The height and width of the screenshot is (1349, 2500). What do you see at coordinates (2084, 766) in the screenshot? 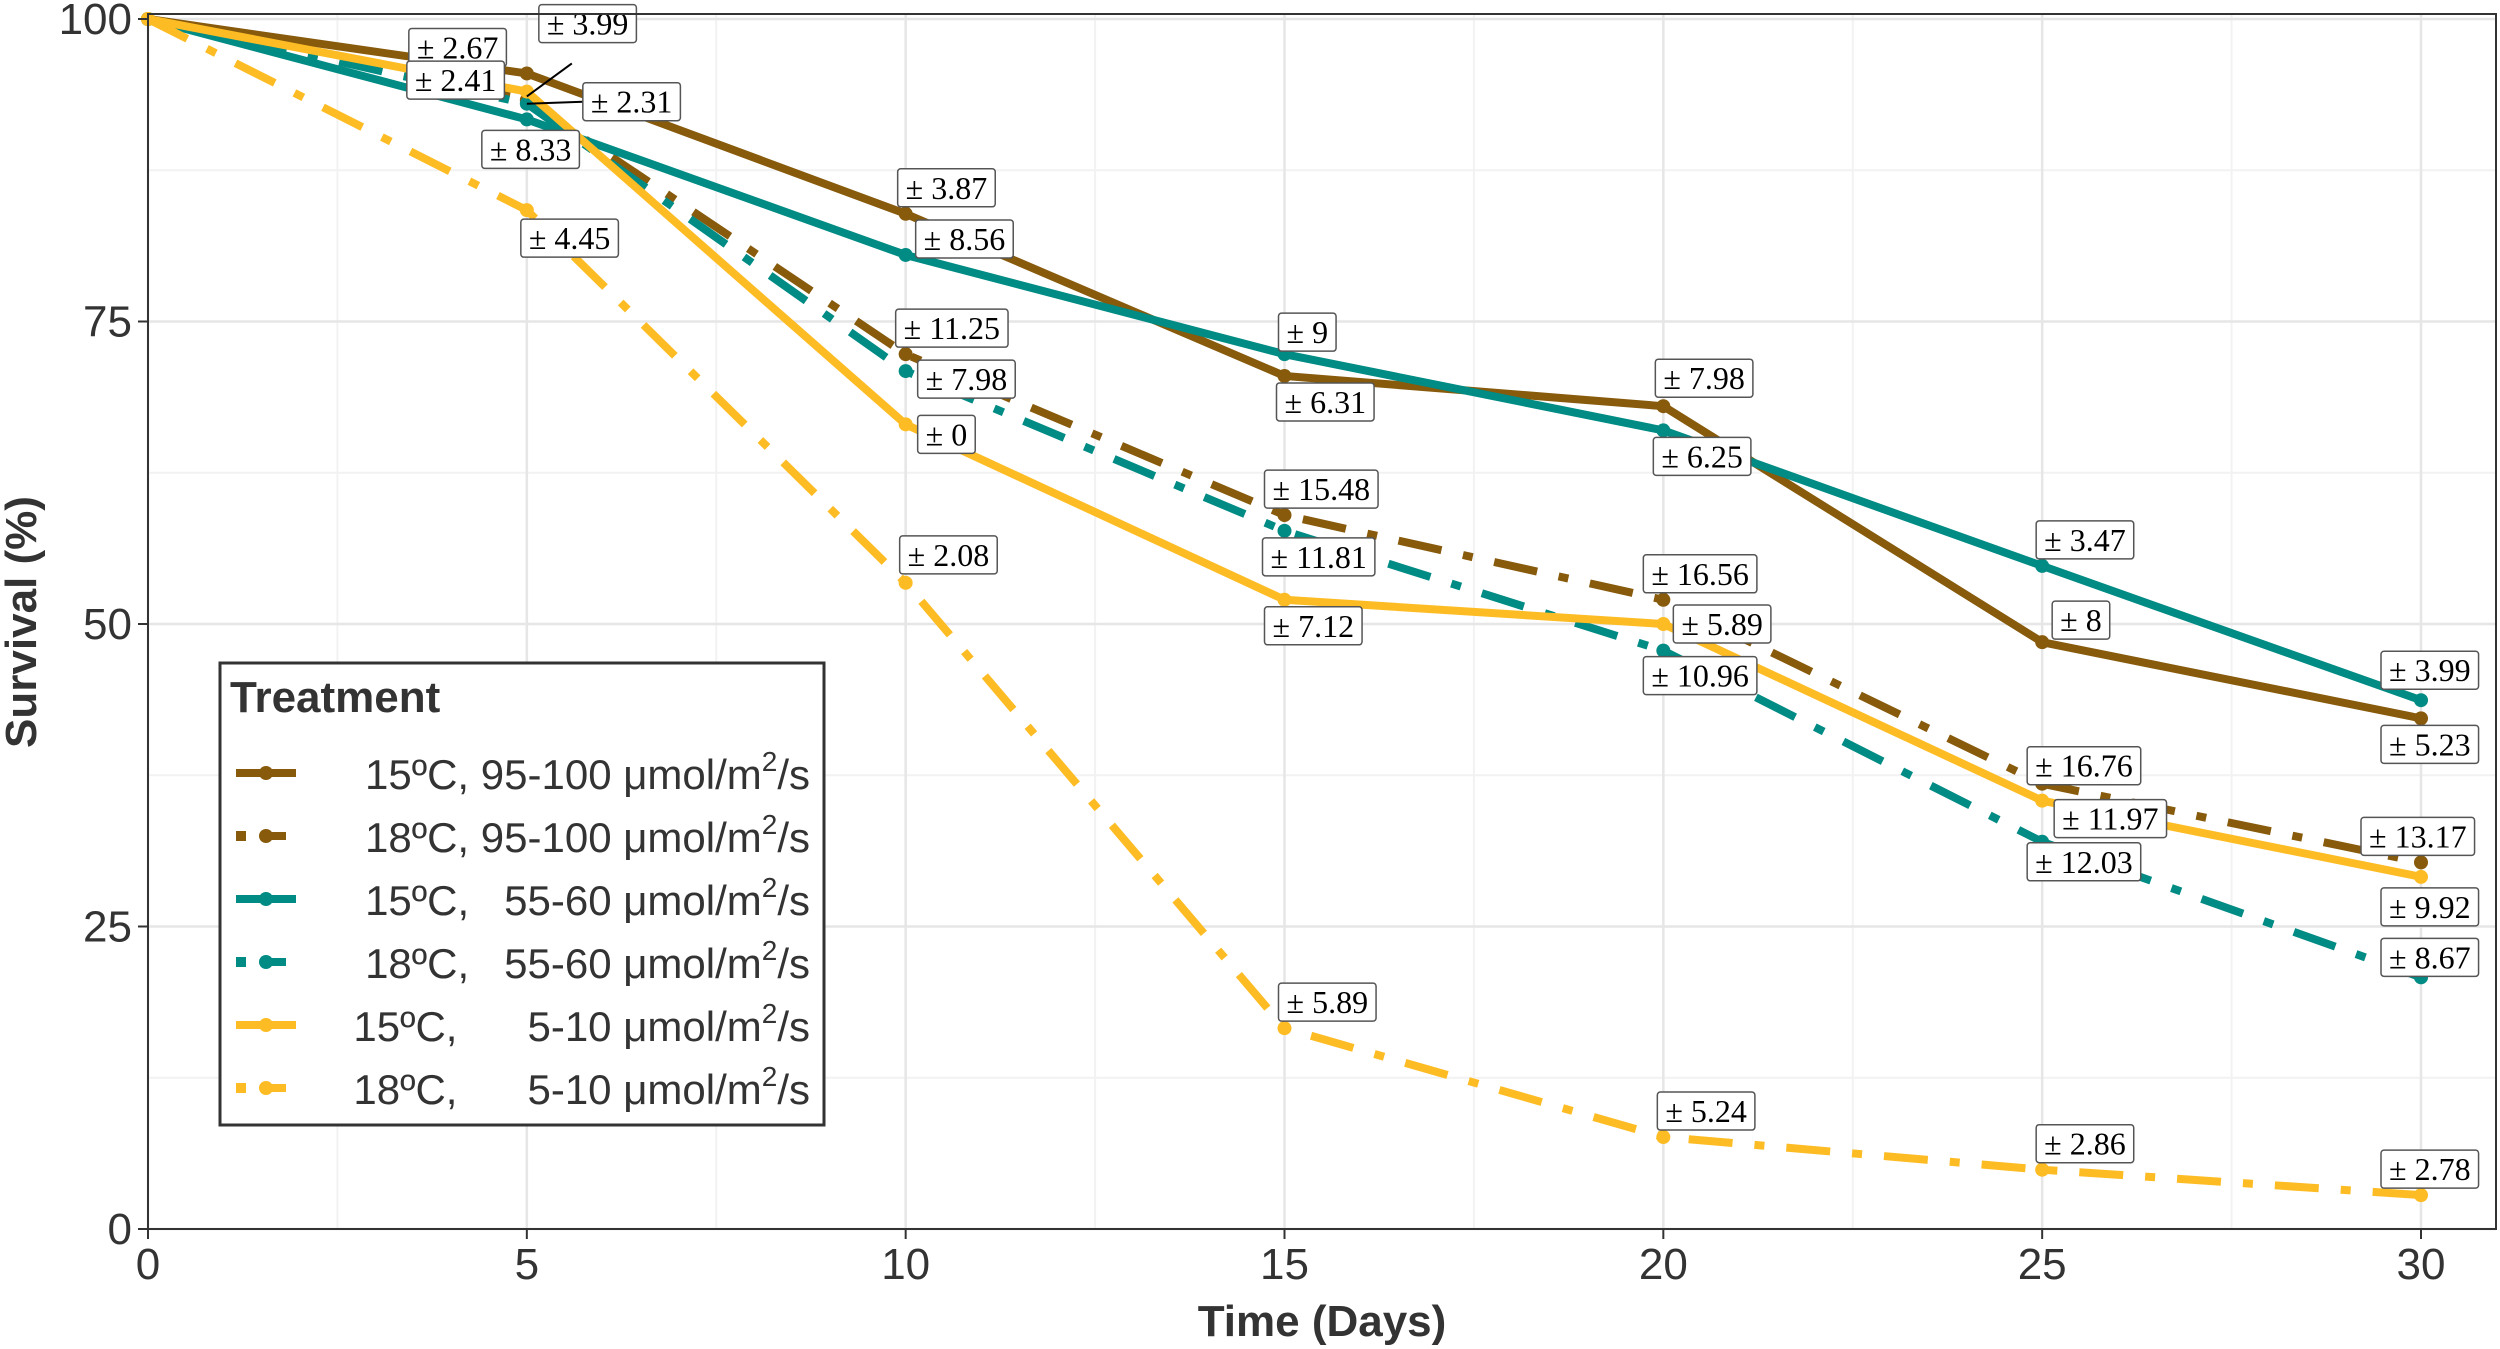
I see `error-label-text: ± 16.76` at bounding box center [2084, 766].